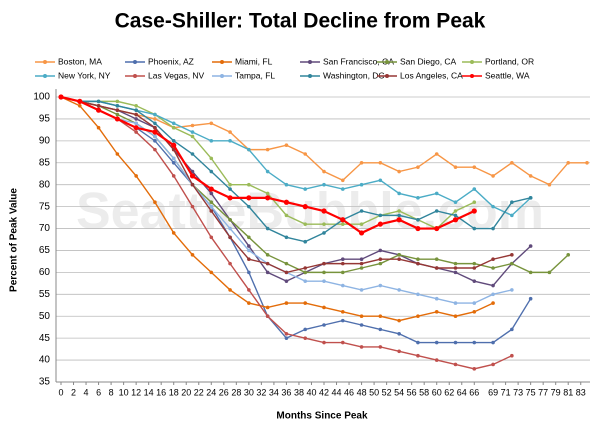 This screenshot has height=441, width=600. Describe the element at coordinates (449, 392) in the screenshot. I see `x-tick-label: 62` at that location.